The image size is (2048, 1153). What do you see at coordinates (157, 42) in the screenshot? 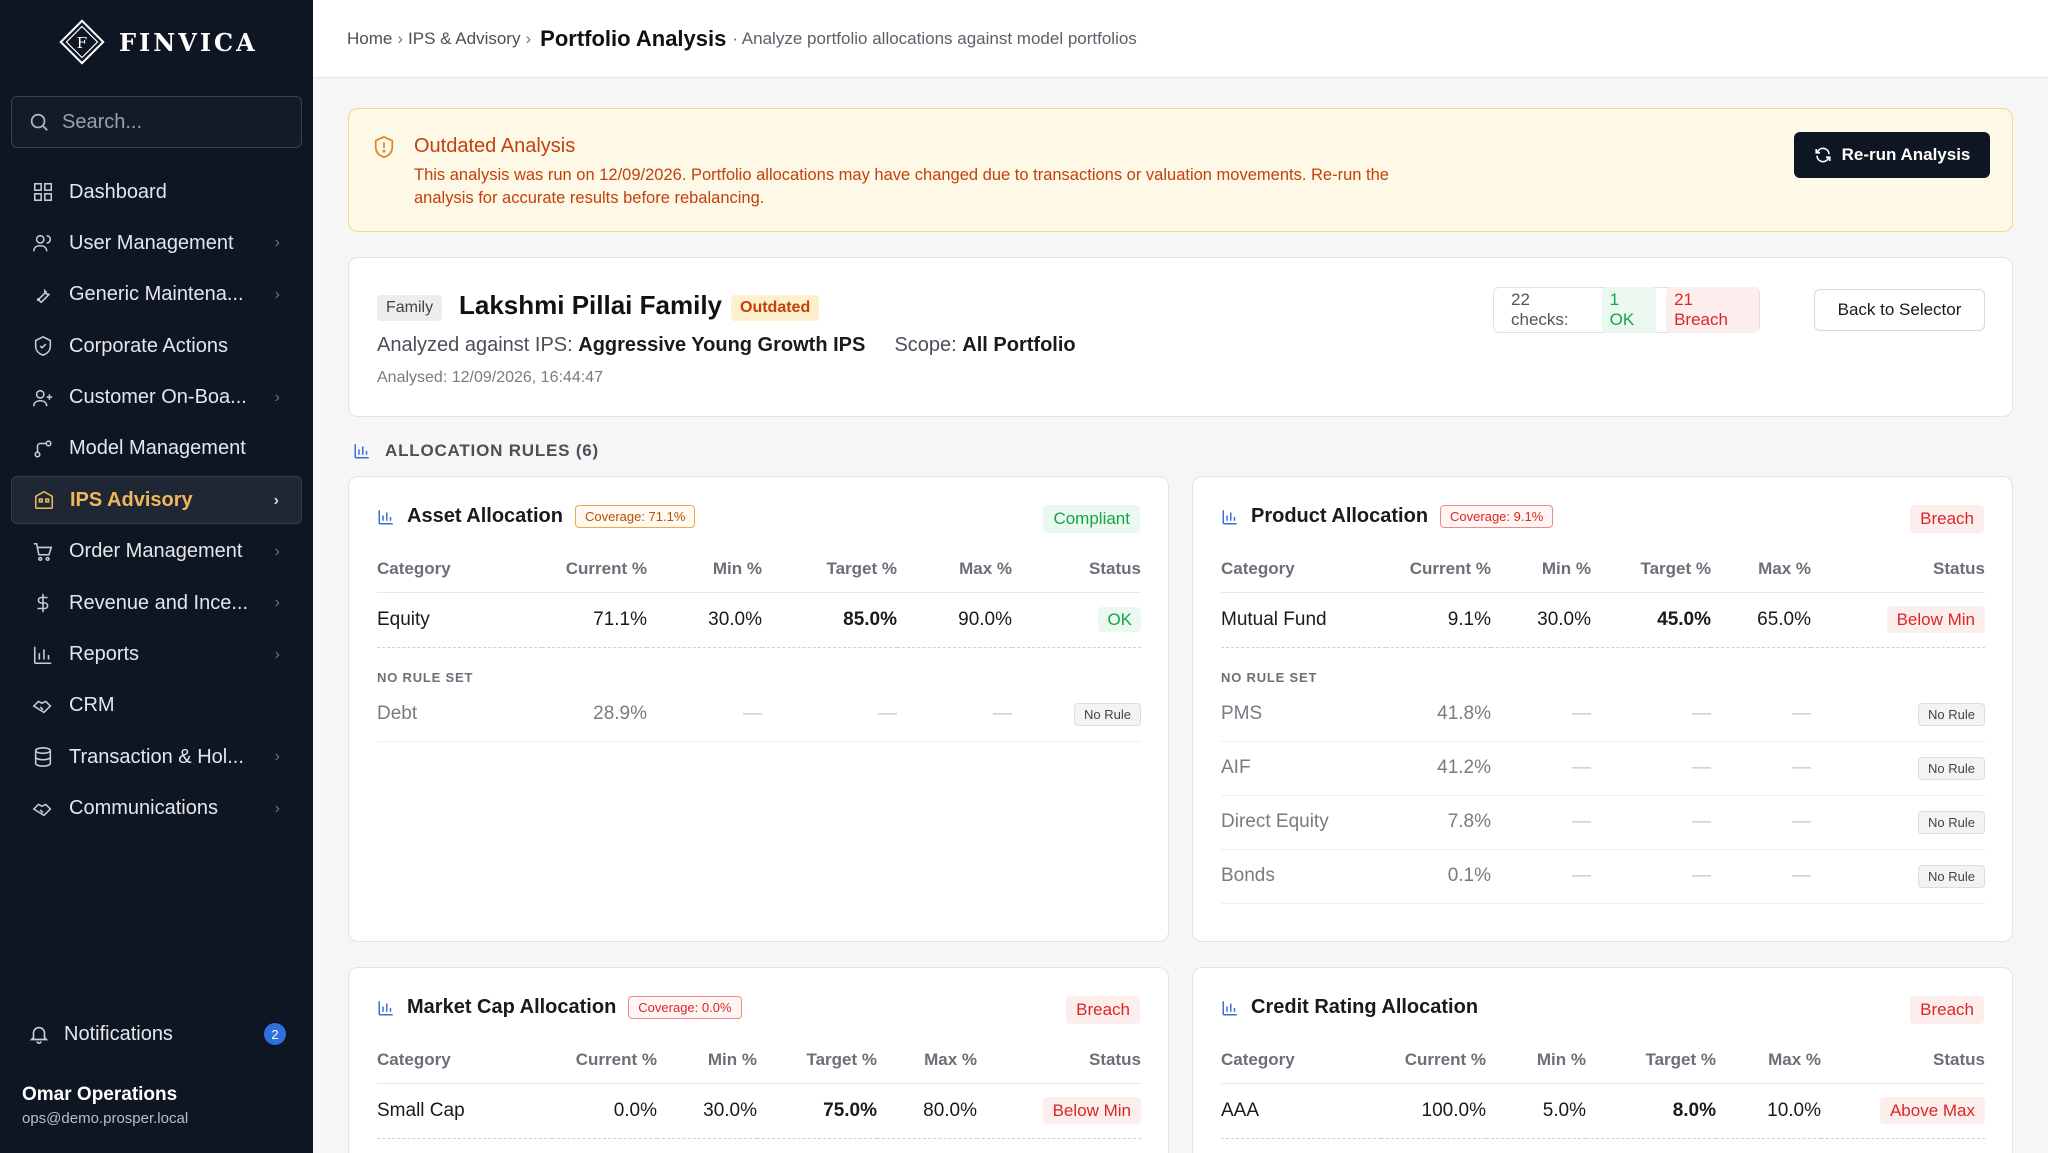
I see `brand-logo: F FINVICA` at bounding box center [157, 42].